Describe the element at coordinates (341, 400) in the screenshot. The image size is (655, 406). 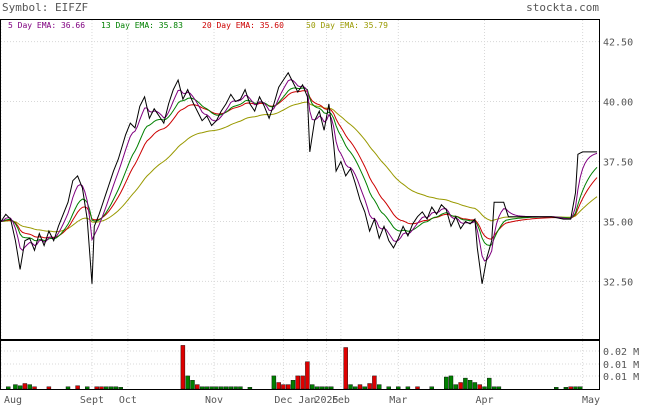
I see `date-tick-label: Feb` at that location.